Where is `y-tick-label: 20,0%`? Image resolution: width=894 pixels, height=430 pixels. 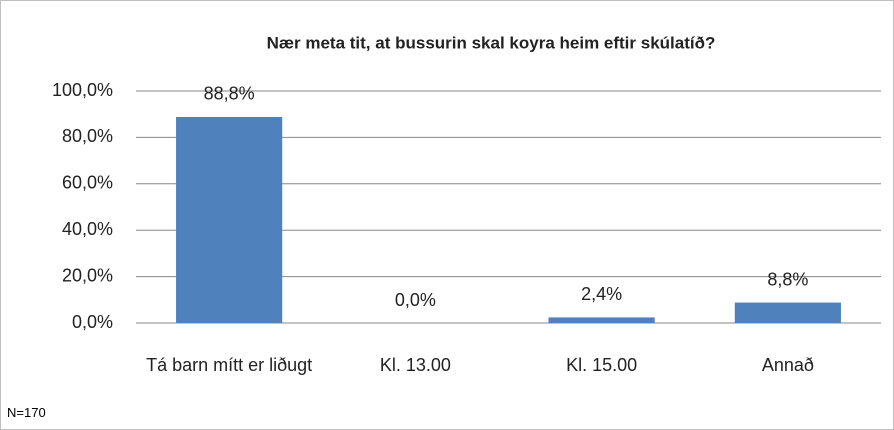 y-tick-label: 20,0% is located at coordinates (87, 275).